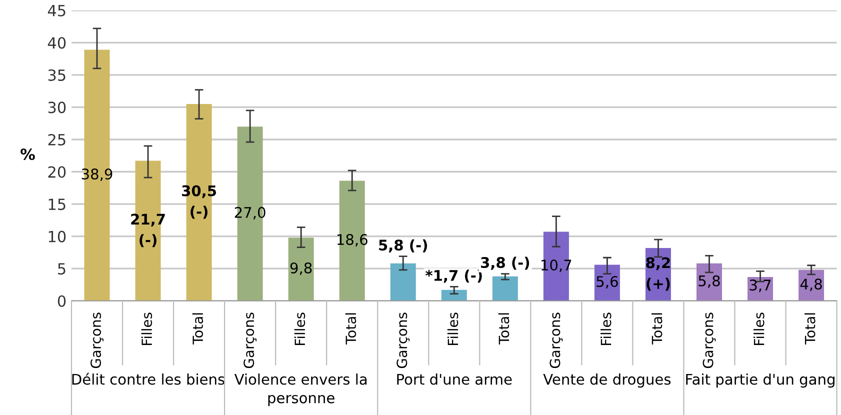 The width and height of the screenshot is (841, 415). What do you see at coordinates (57, 140) in the screenshot?
I see `y-tick-label: 25` at bounding box center [57, 140].